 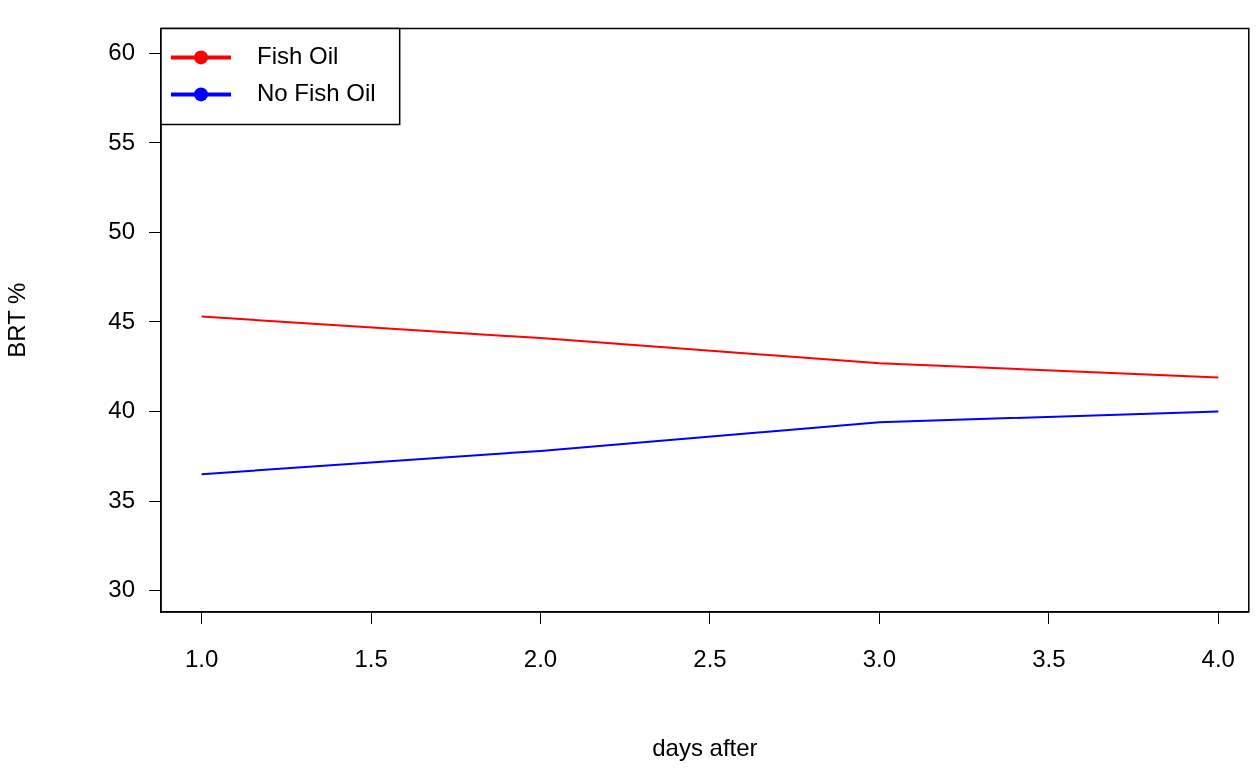 What do you see at coordinates (121, 320) in the screenshot?
I see `y-tick-label: 45` at bounding box center [121, 320].